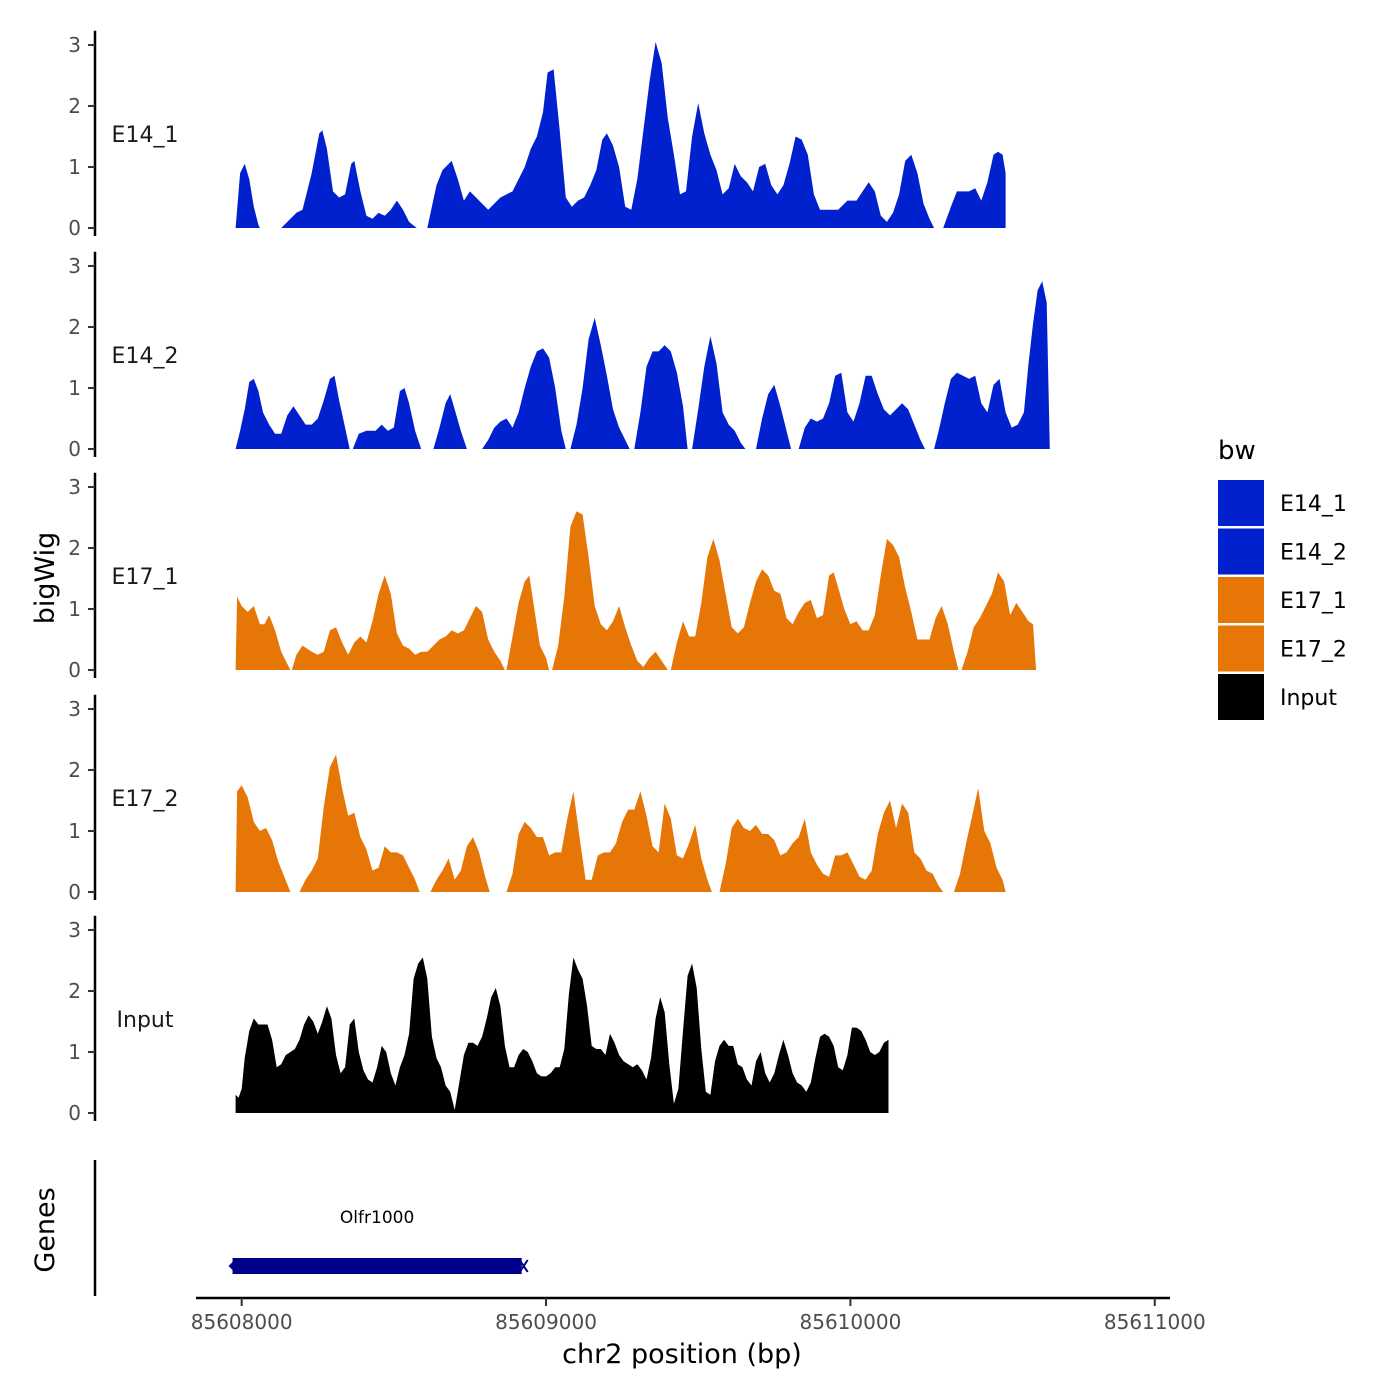 The width and height of the screenshot is (1400, 1400). I want to click on x-axis-title: chr2 position (bp), so click(682, 1354).